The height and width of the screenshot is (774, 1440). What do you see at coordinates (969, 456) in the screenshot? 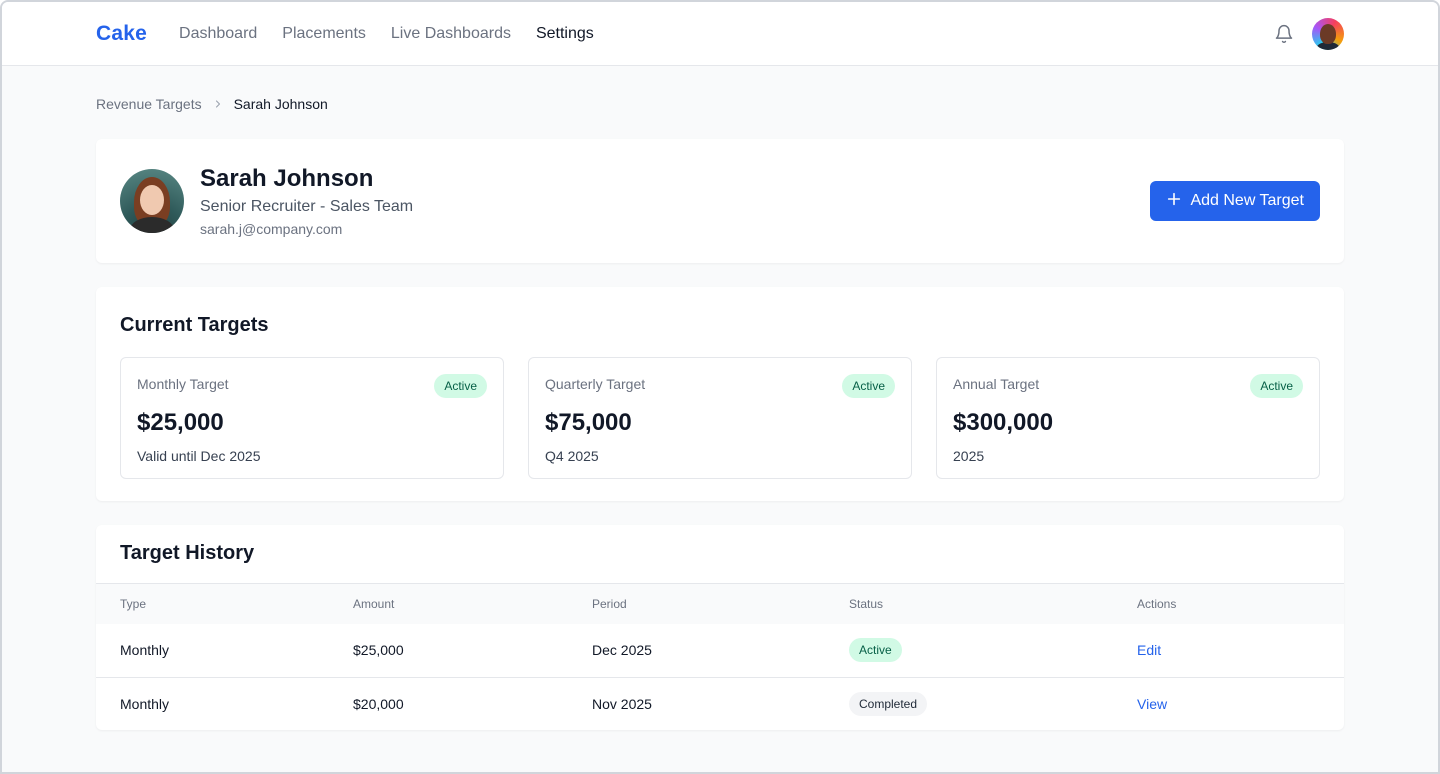
I see `target-period: 2025` at bounding box center [969, 456].